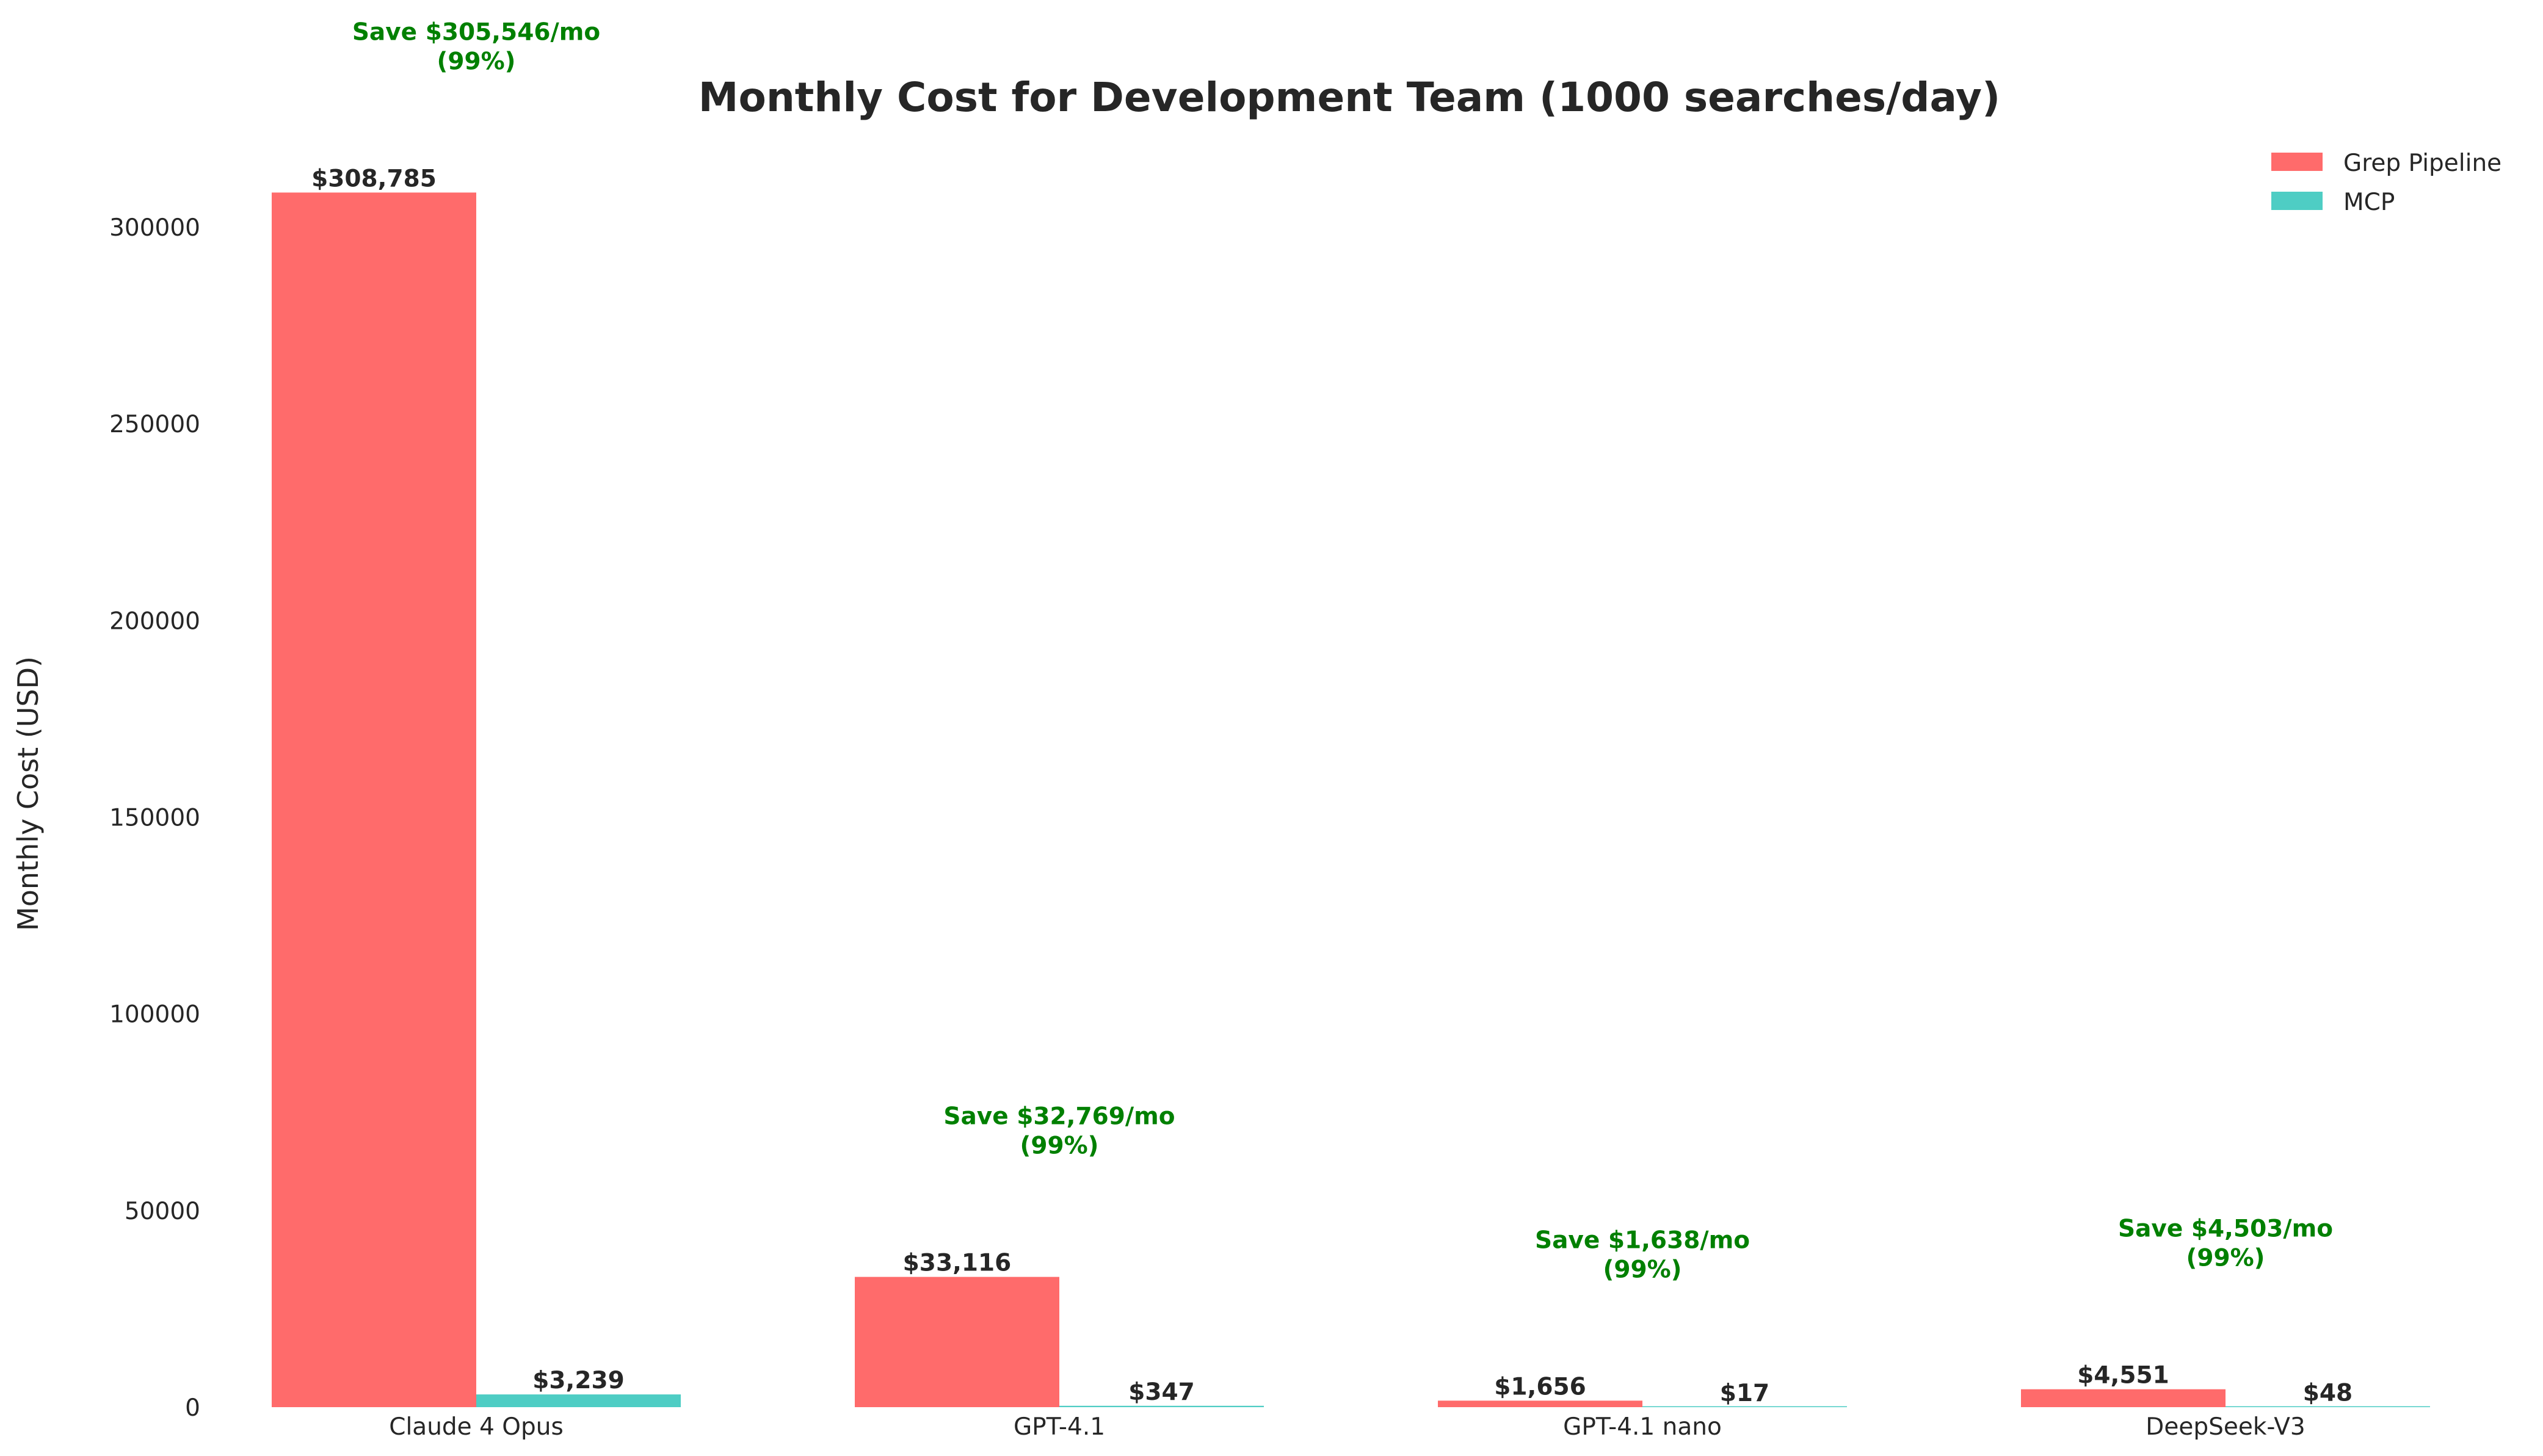  Describe the element at coordinates (2328, 1394) in the screenshot. I see `mcp-value-label: $48` at that location.